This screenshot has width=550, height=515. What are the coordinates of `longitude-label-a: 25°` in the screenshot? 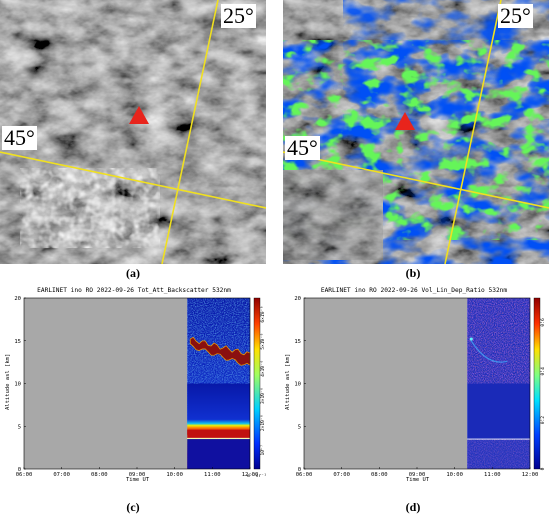 It's located at (238, 15).